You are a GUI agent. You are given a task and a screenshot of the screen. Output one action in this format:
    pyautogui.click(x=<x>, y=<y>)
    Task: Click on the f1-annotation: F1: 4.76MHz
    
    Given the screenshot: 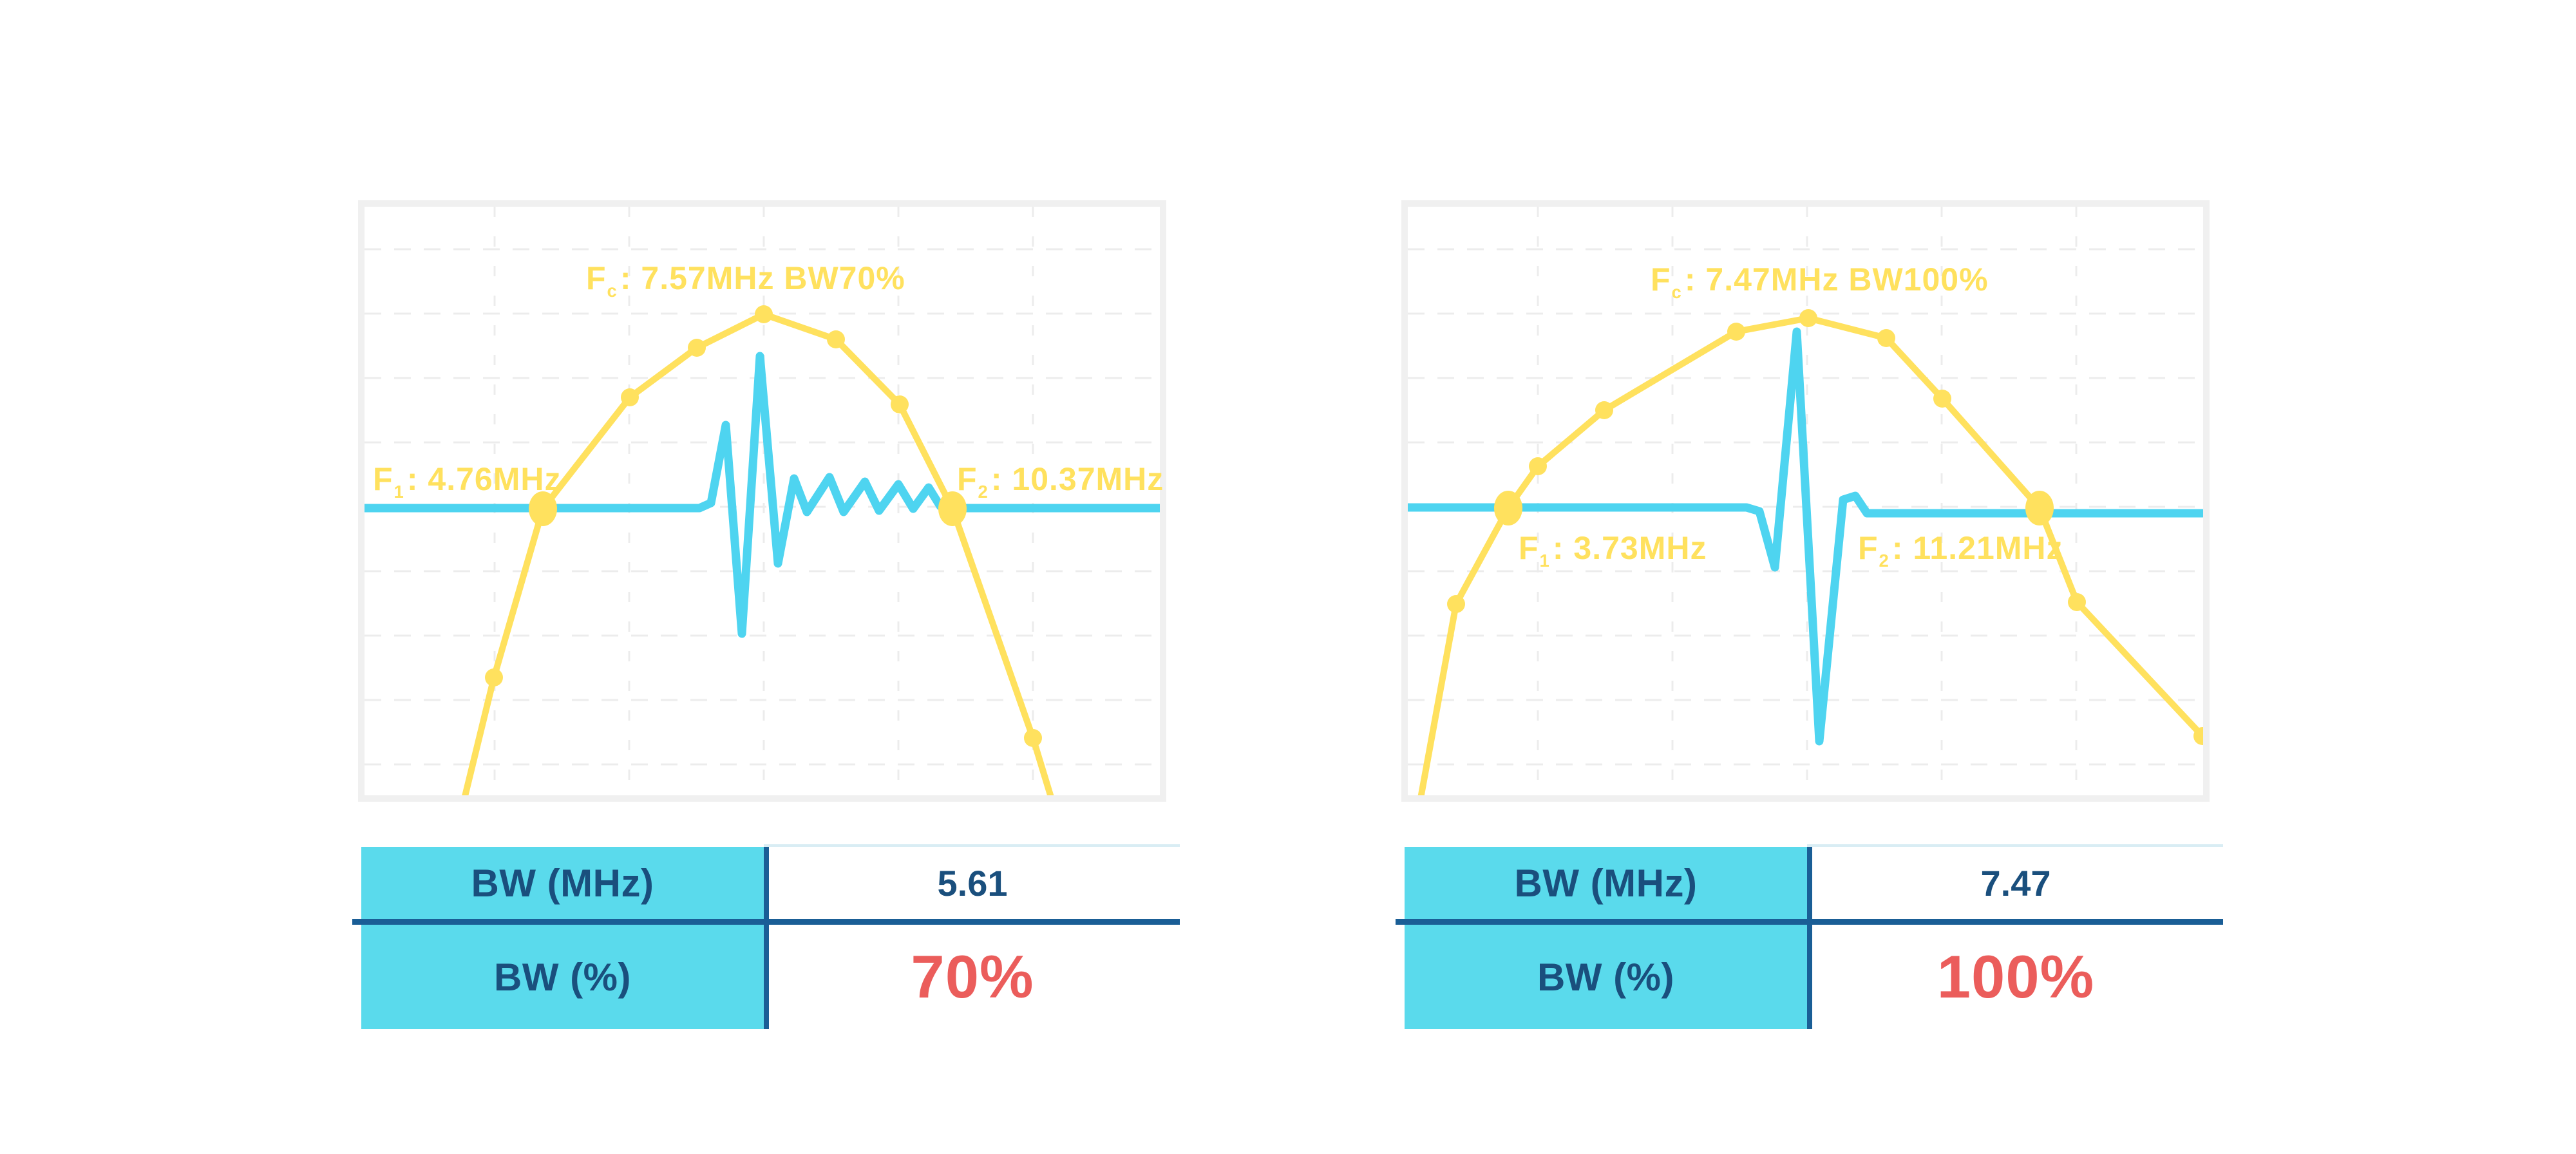 What is the action you would take?
    pyautogui.click(x=467, y=482)
    